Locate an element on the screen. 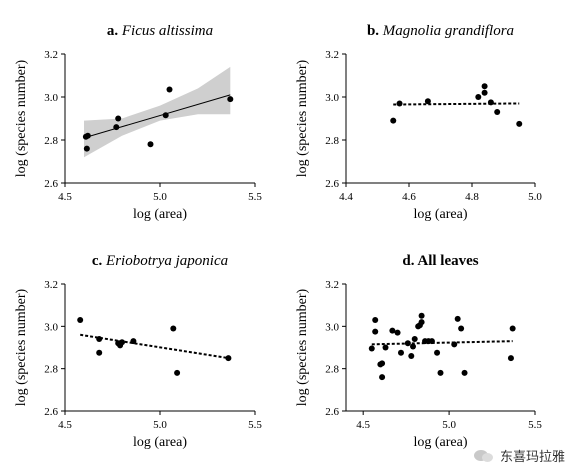  confidence-band is located at coordinates (157, 112).